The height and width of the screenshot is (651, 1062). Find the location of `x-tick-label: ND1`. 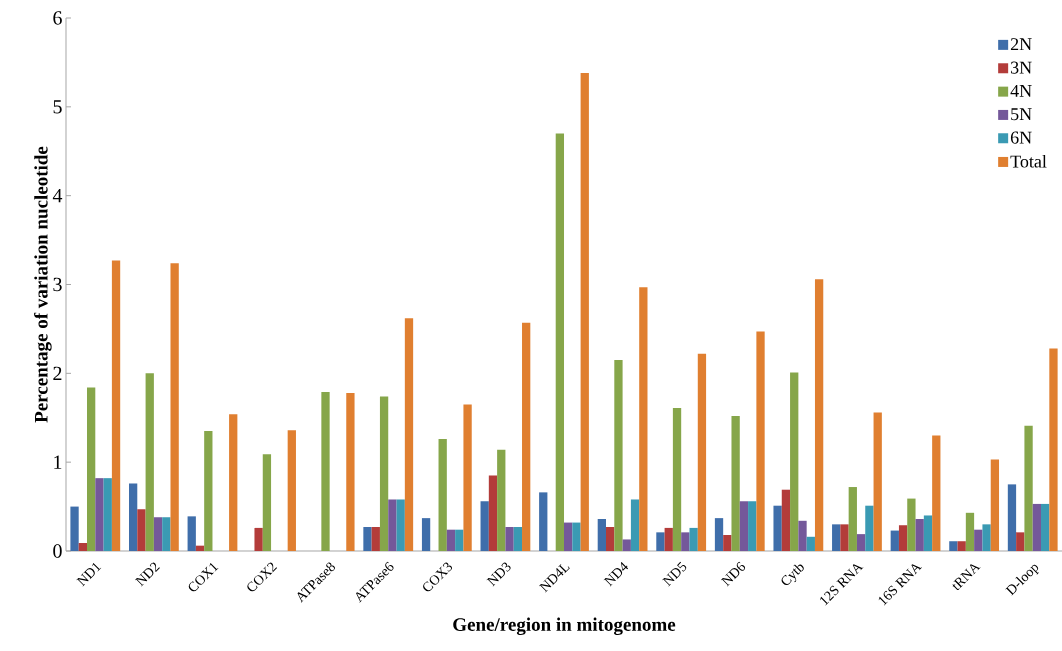

x-tick-label: ND1 is located at coordinates (89, 574).